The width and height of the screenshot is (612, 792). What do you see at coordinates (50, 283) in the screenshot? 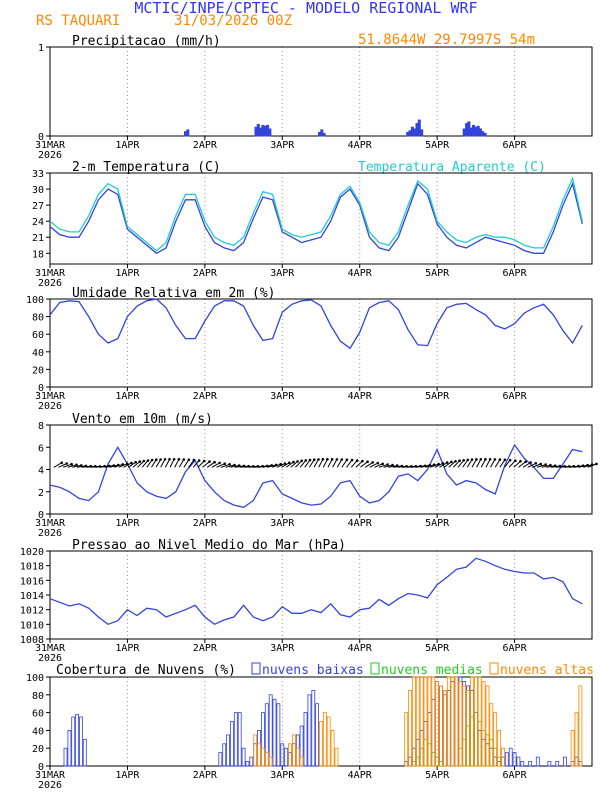
I see `x-year-label: 2026` at bounding box center [50, 283].